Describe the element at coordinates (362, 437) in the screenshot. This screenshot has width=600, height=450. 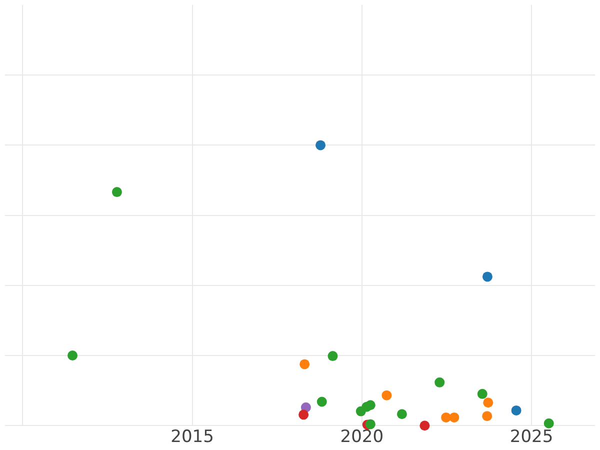
I see `x-tick-label: 2020` at that location.